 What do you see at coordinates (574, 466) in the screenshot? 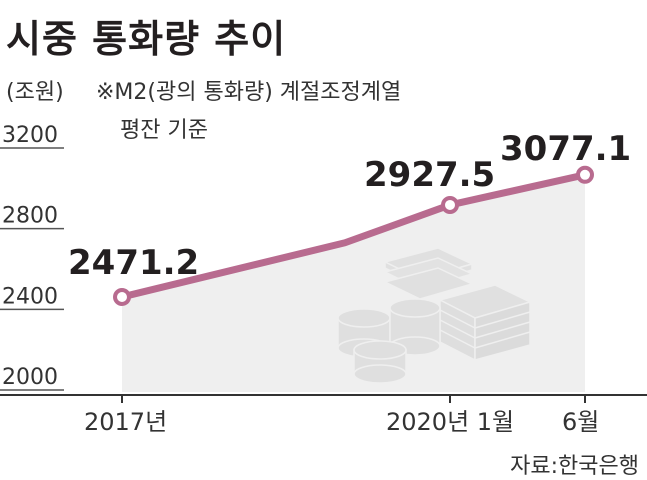
I see `source-label: 자료:한국은행` at bounding box center [574, 466].